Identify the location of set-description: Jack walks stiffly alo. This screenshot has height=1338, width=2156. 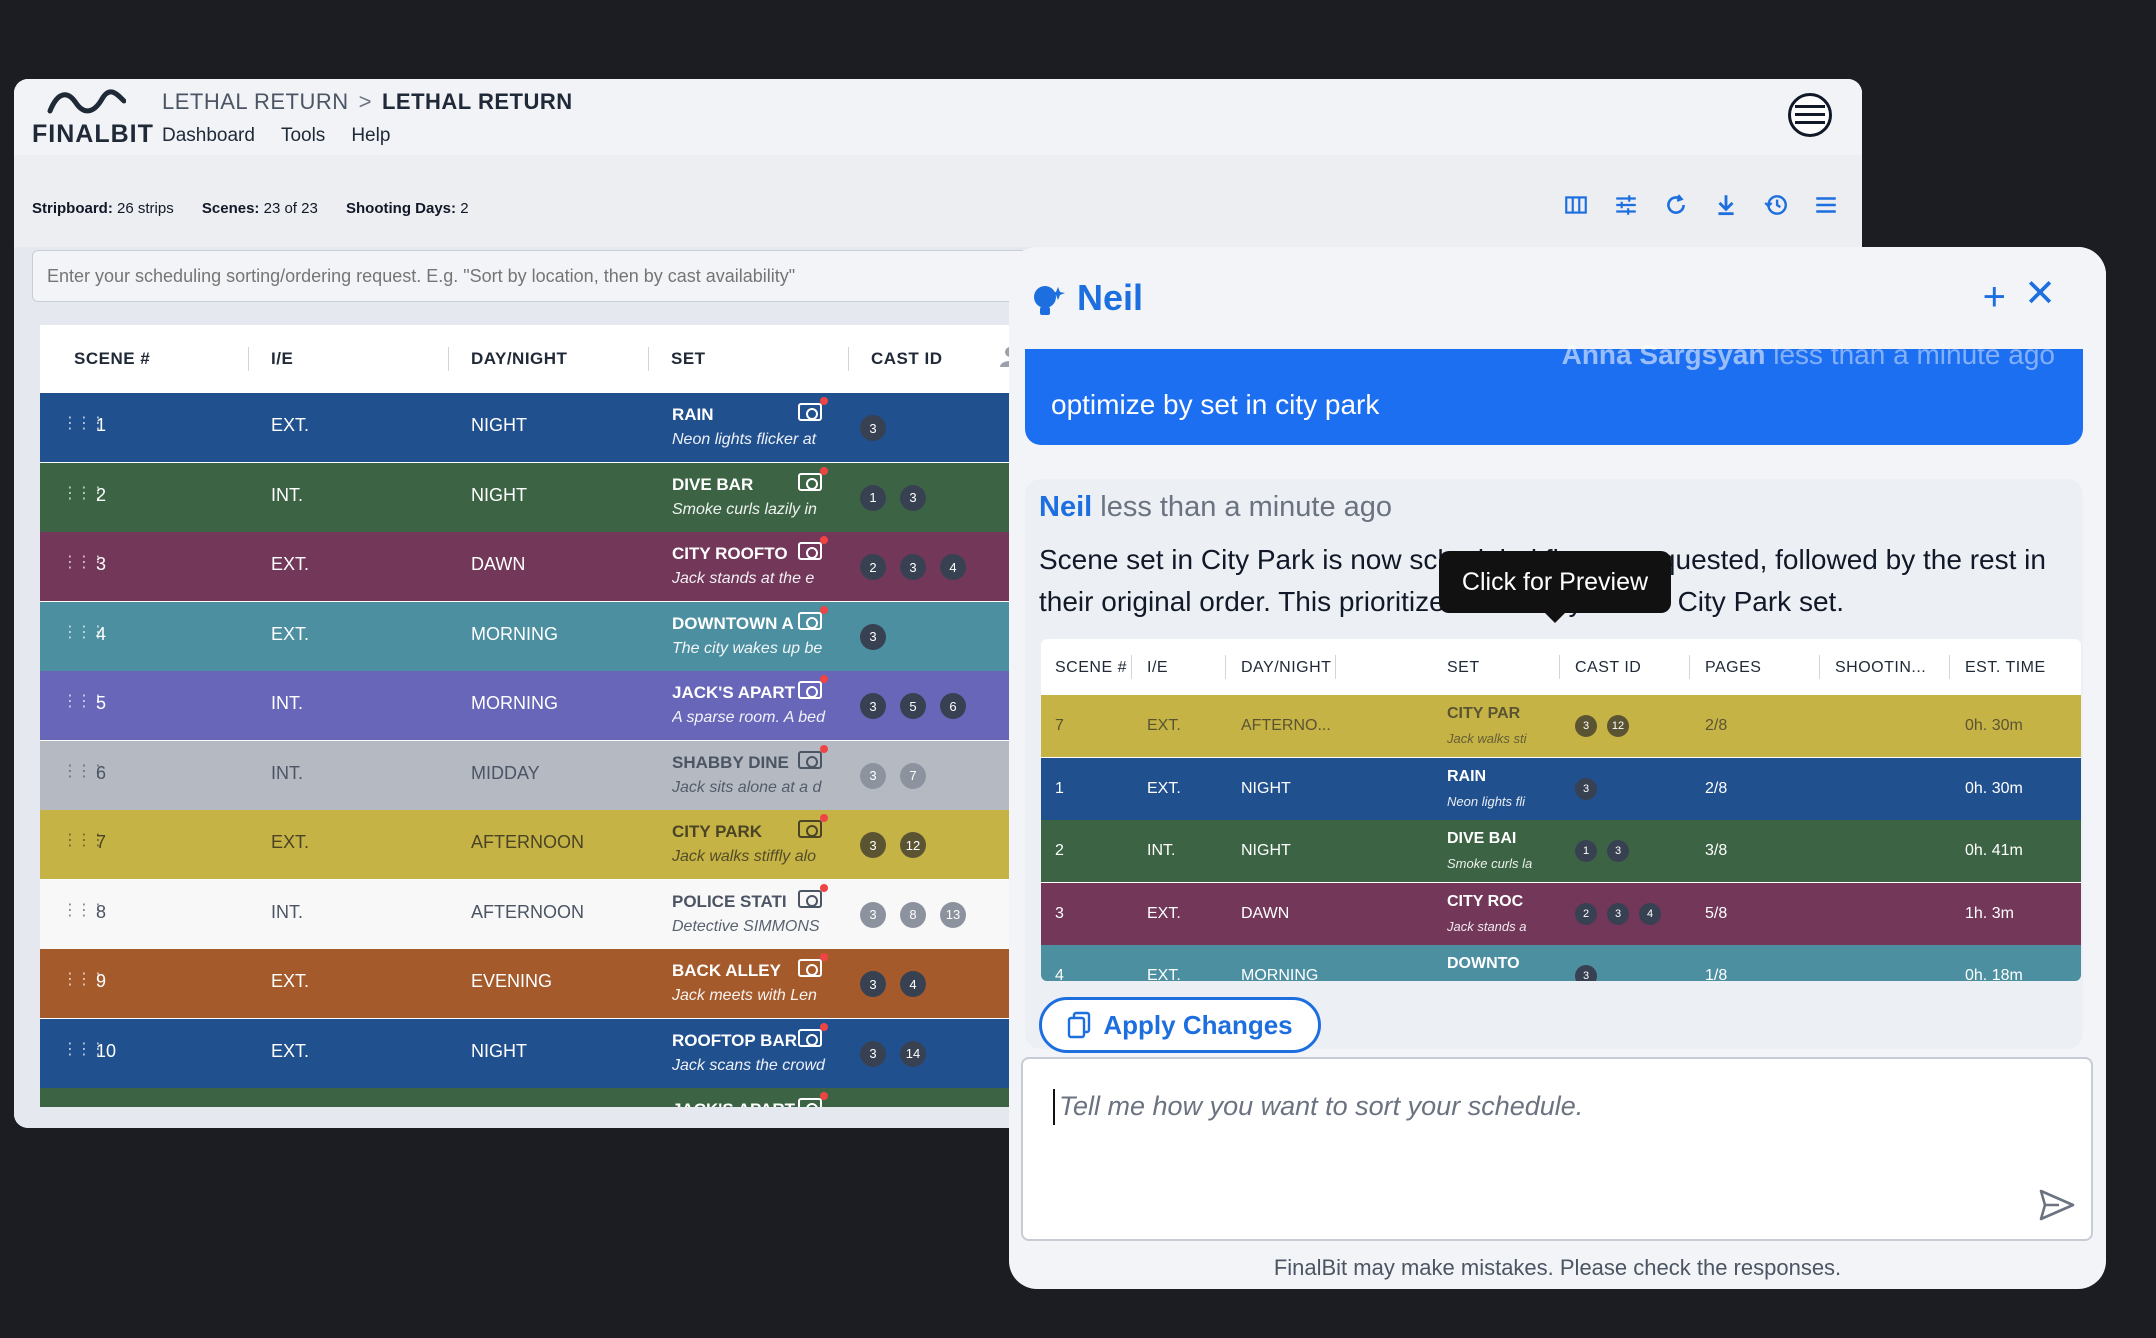
(744, 856).